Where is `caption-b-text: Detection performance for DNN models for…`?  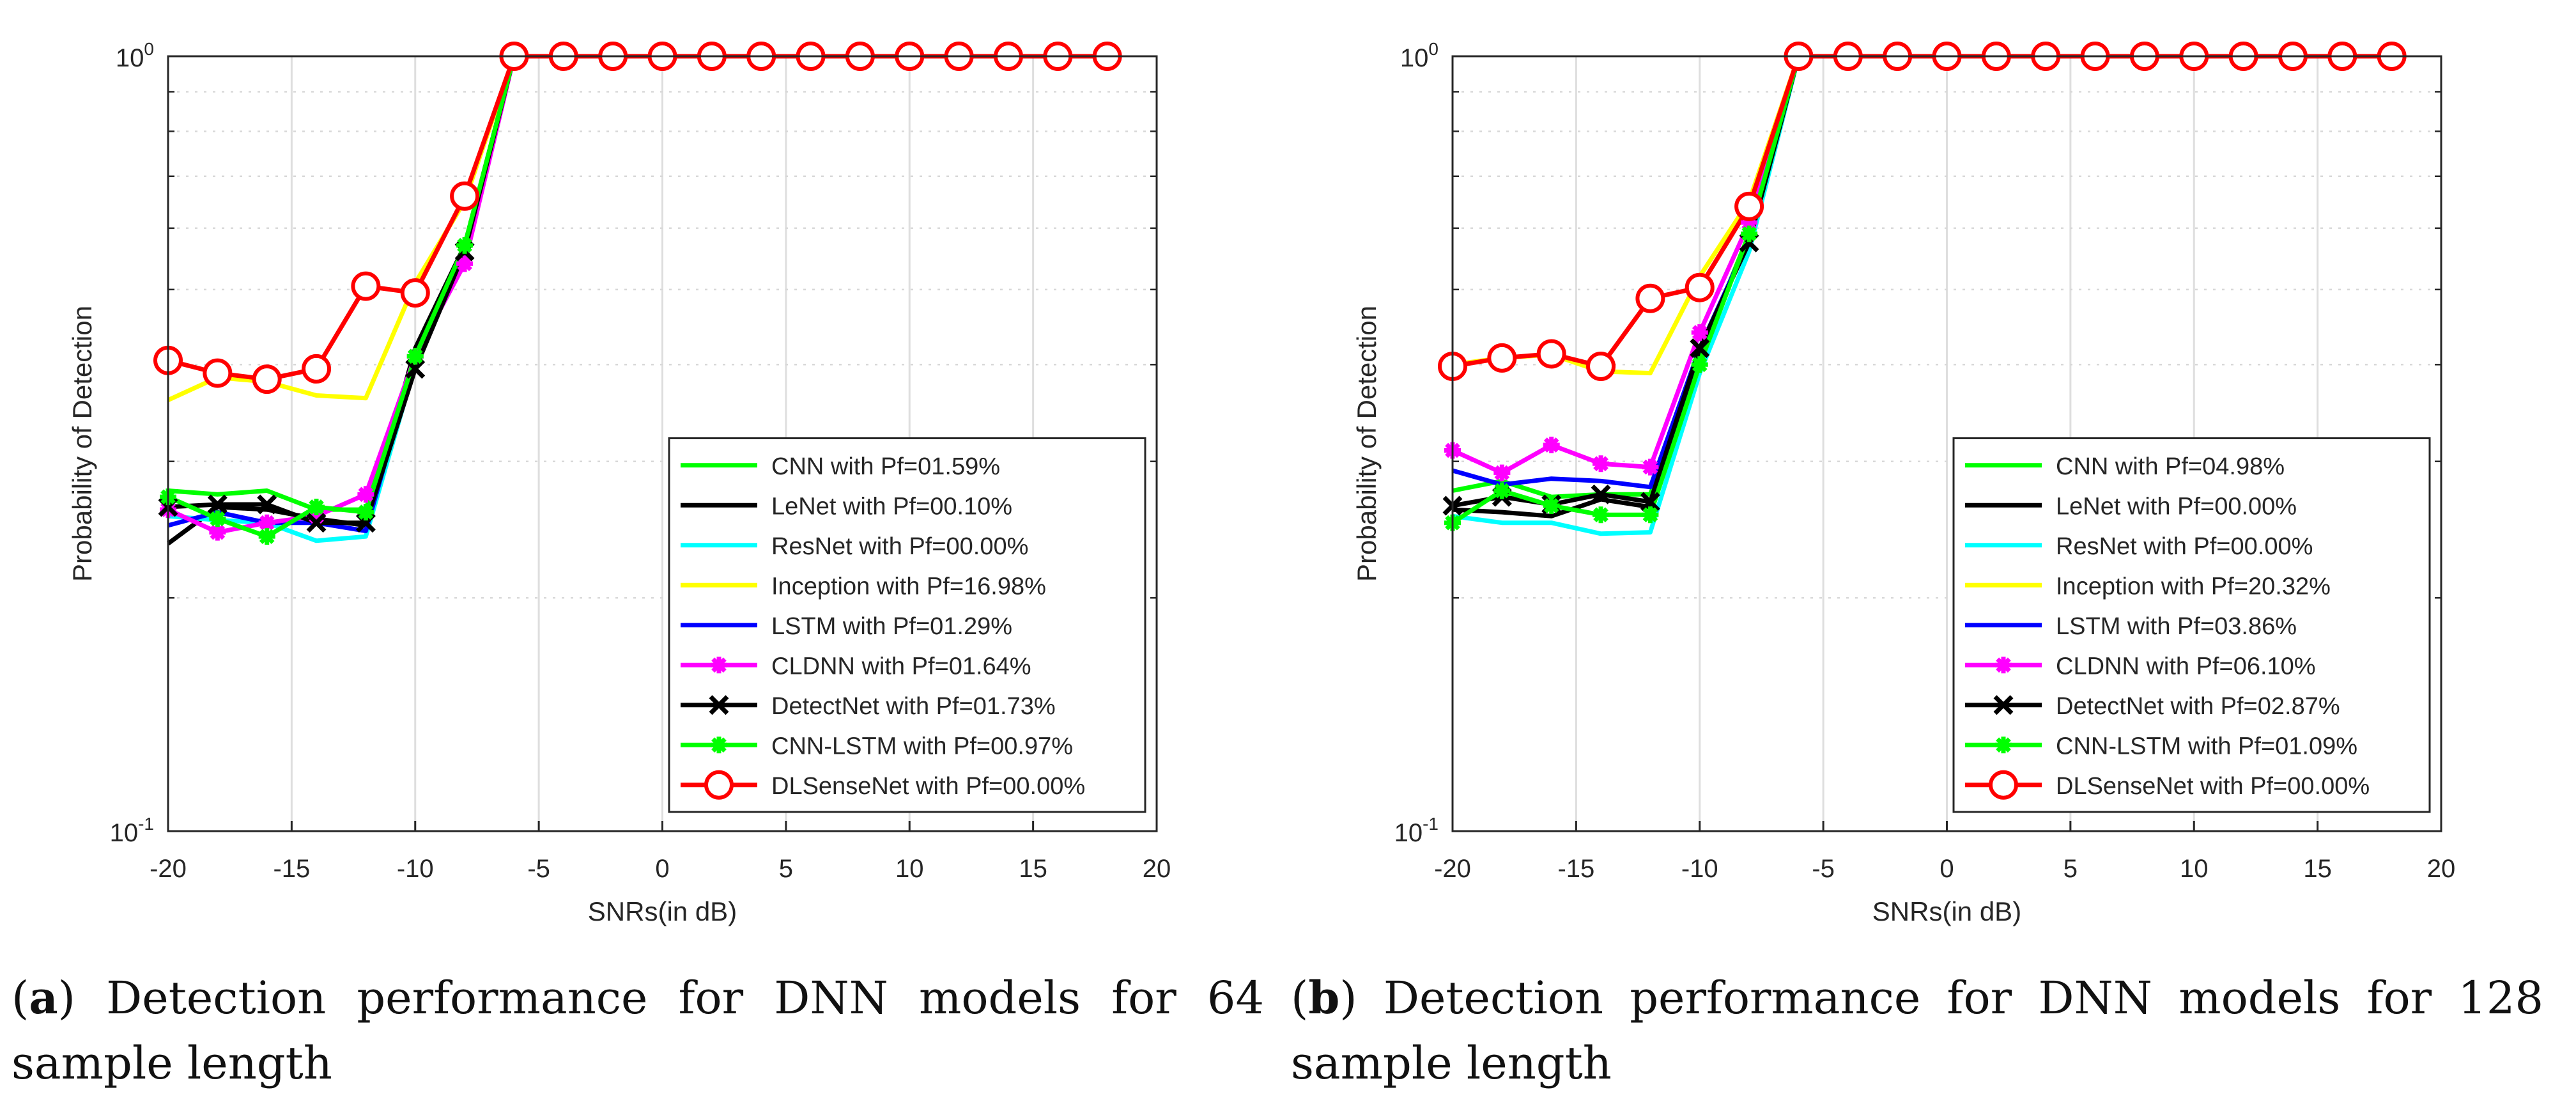
caption-b-text: Detection performance for DNN models for… is located at coordinates (1917, 1030).